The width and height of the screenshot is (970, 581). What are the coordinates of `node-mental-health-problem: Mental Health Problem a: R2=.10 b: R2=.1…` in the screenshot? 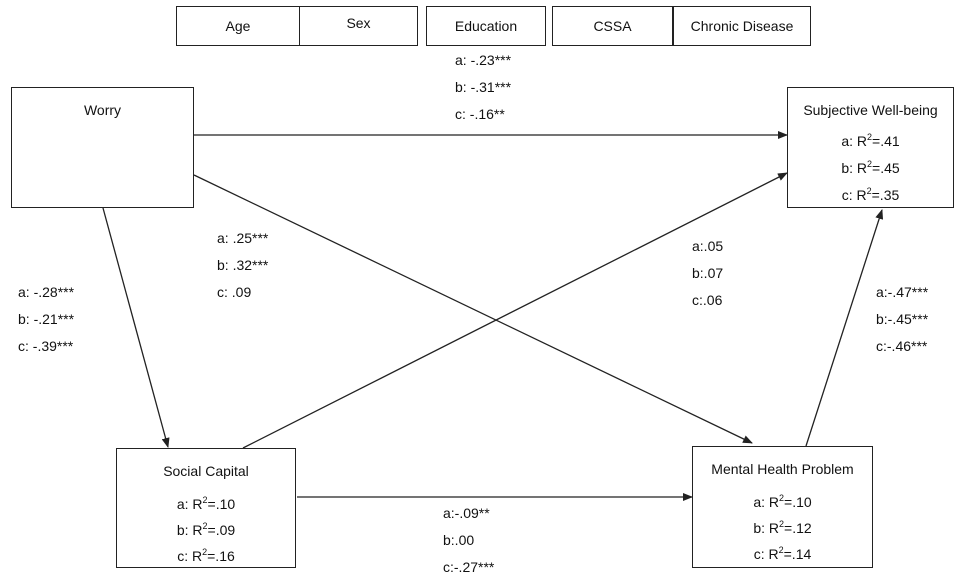 It's located at (782, 507).